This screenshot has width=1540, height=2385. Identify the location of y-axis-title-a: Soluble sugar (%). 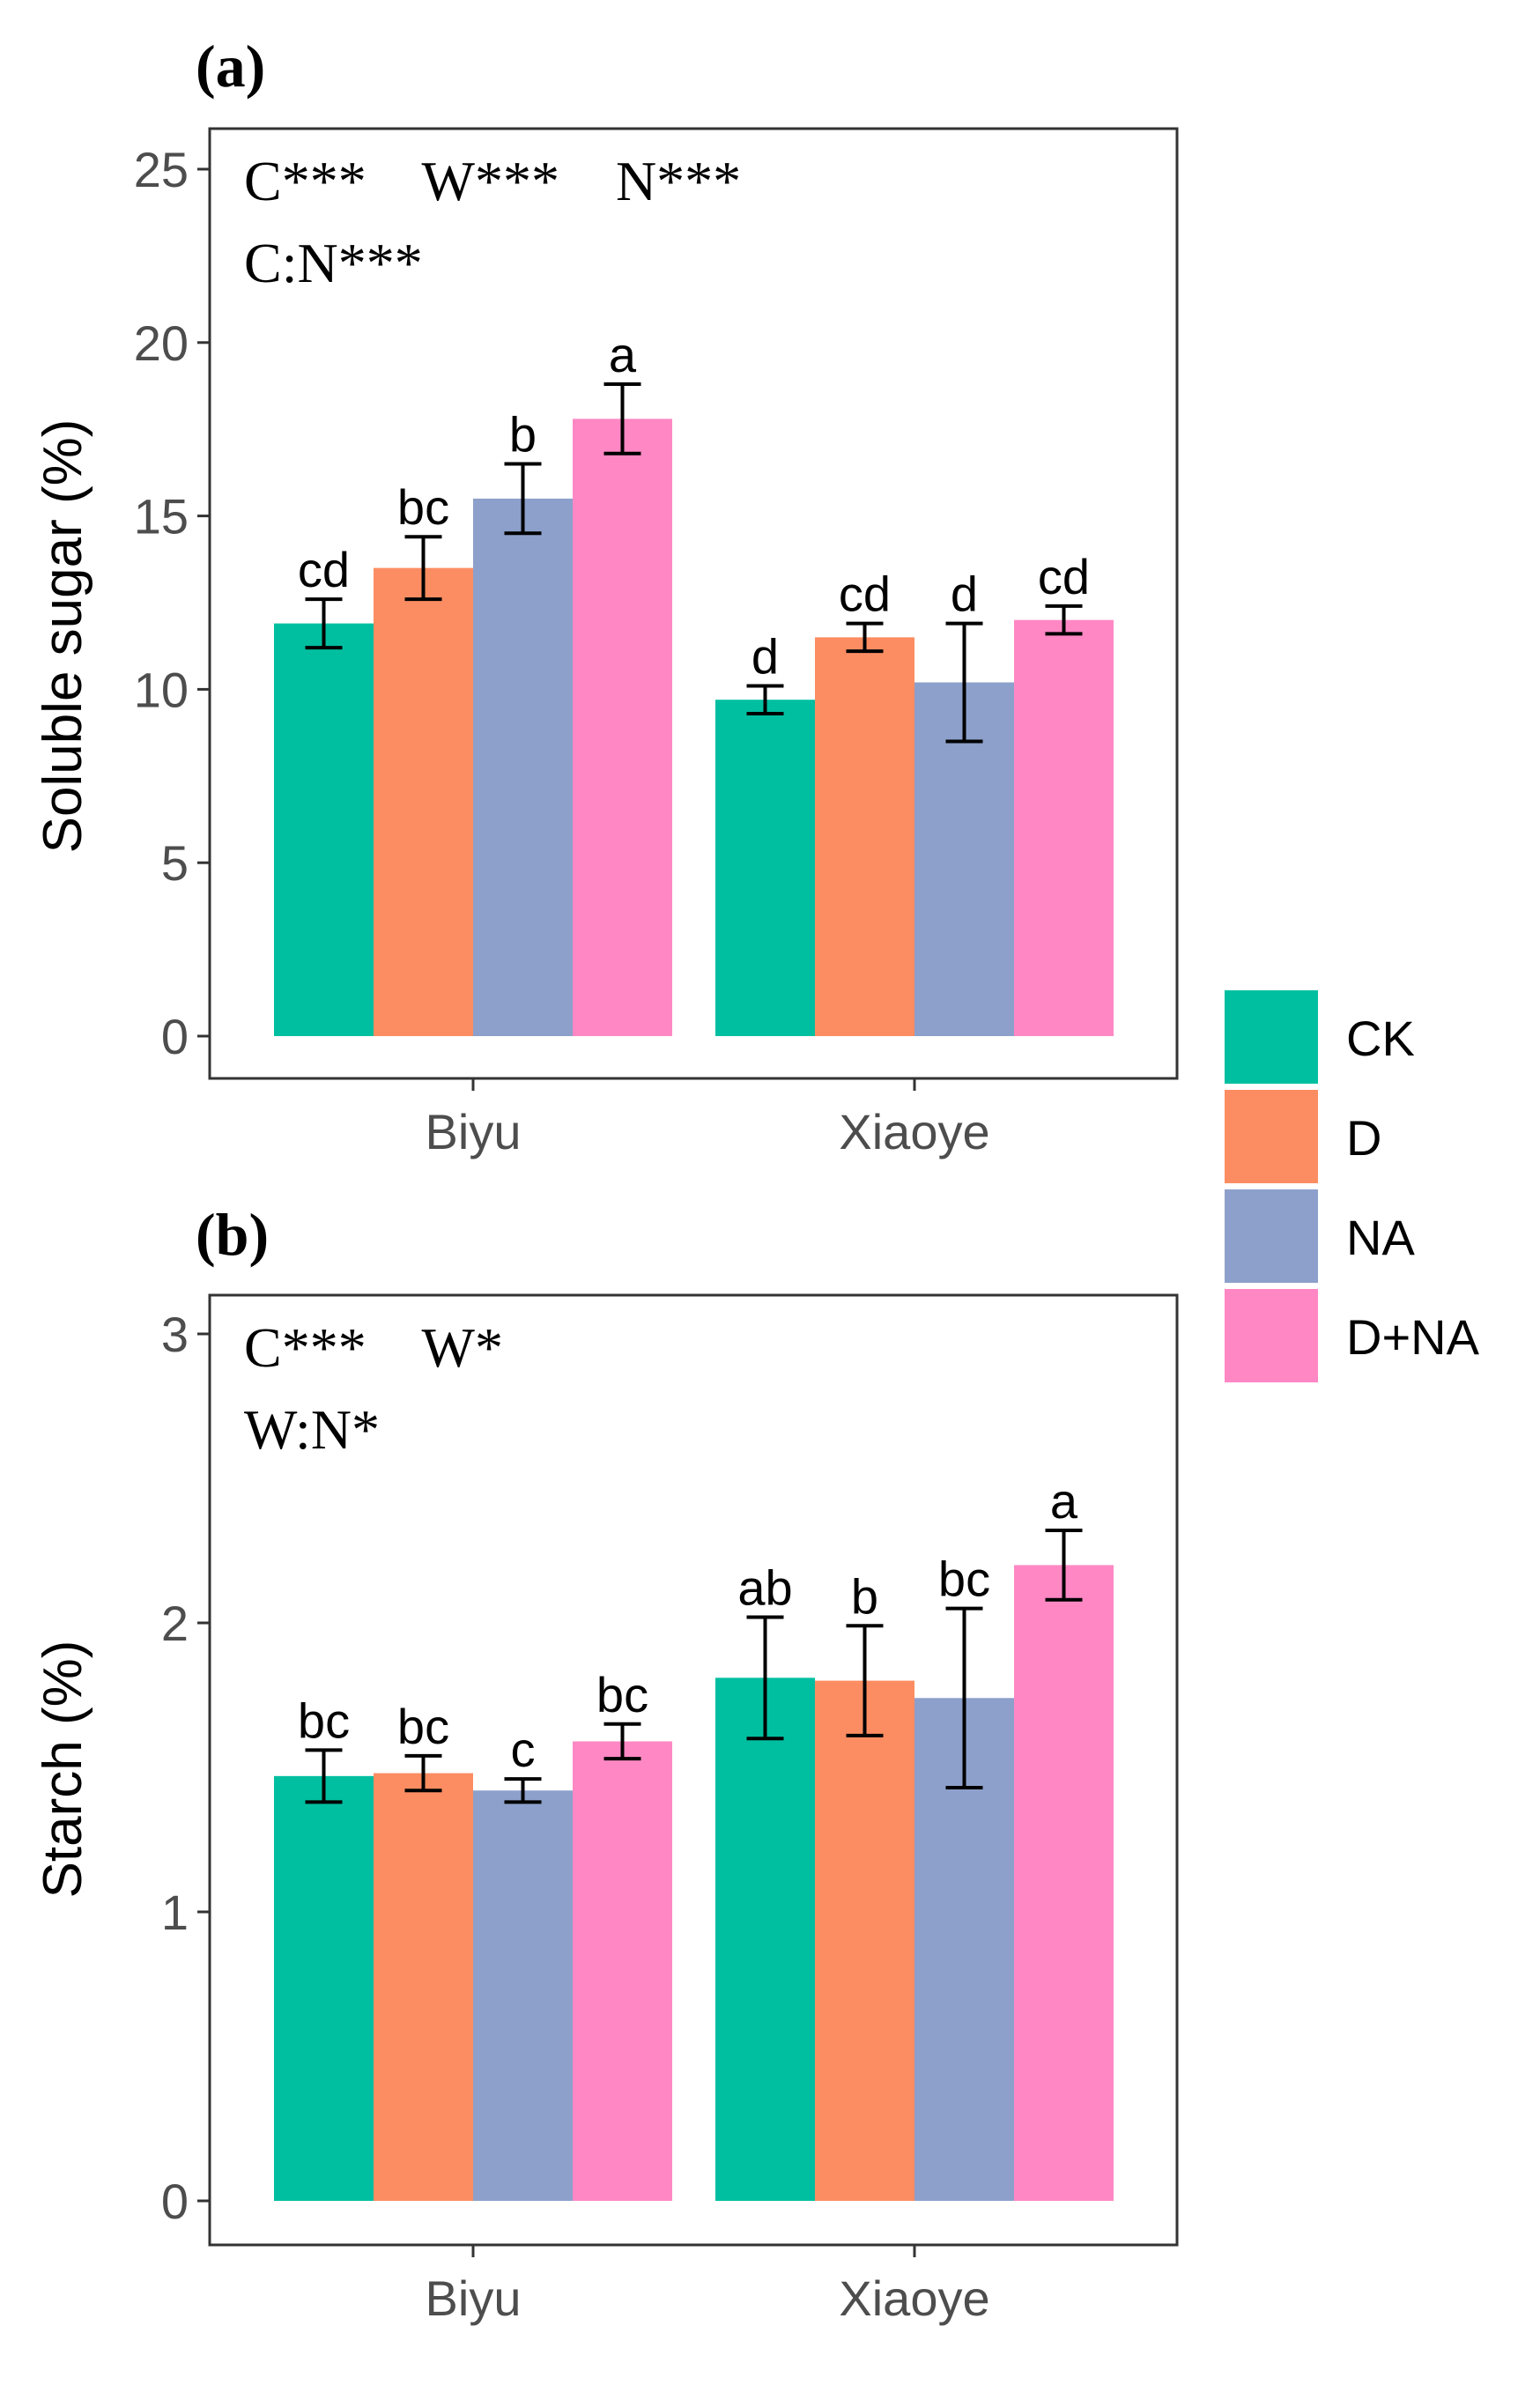
(63, 637).